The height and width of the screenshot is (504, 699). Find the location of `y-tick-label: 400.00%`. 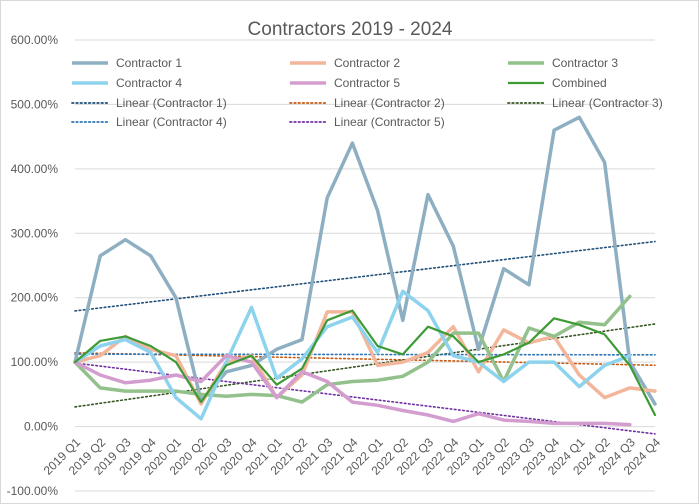

y-tick-label: 400.00% is located at coordinates (35, 169).